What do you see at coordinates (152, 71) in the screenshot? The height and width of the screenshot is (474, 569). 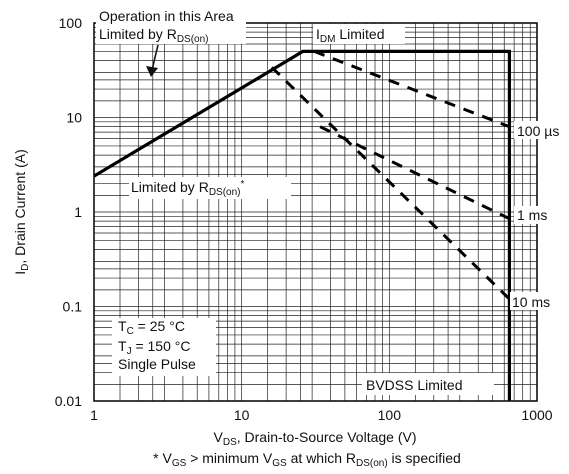 I see `arrow-head` at bounding box center [152, 71].